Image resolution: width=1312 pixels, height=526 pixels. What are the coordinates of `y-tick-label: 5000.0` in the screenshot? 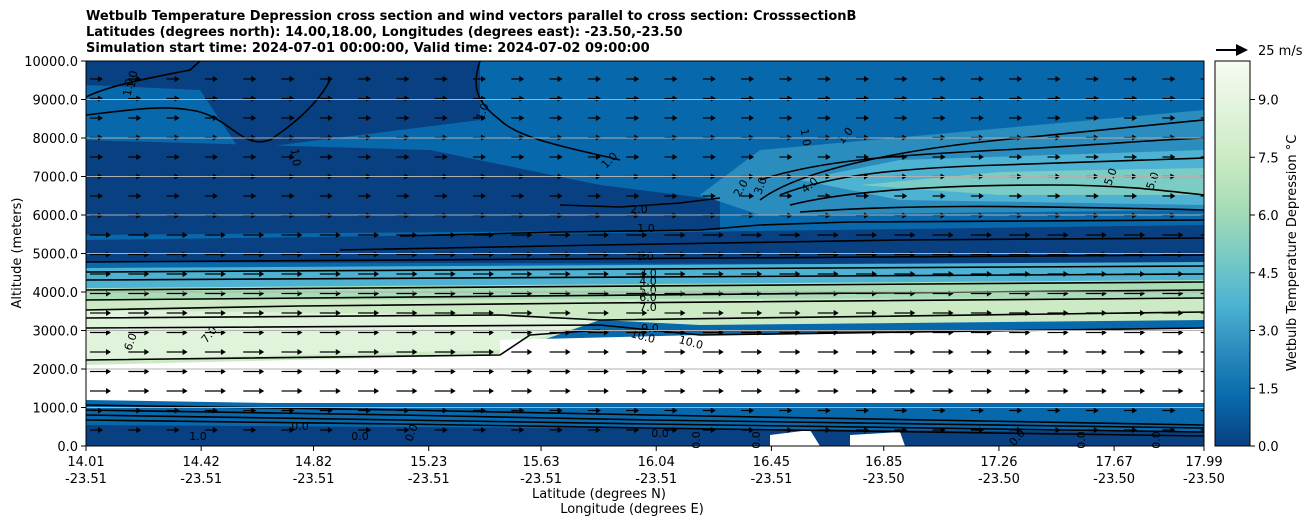 It's located at (56, 255).